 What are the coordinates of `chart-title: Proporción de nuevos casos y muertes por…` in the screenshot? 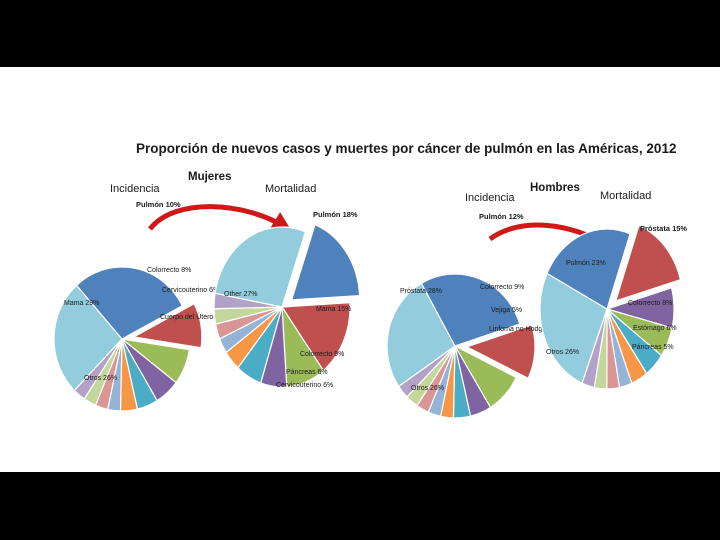 It's located at (406, 148).